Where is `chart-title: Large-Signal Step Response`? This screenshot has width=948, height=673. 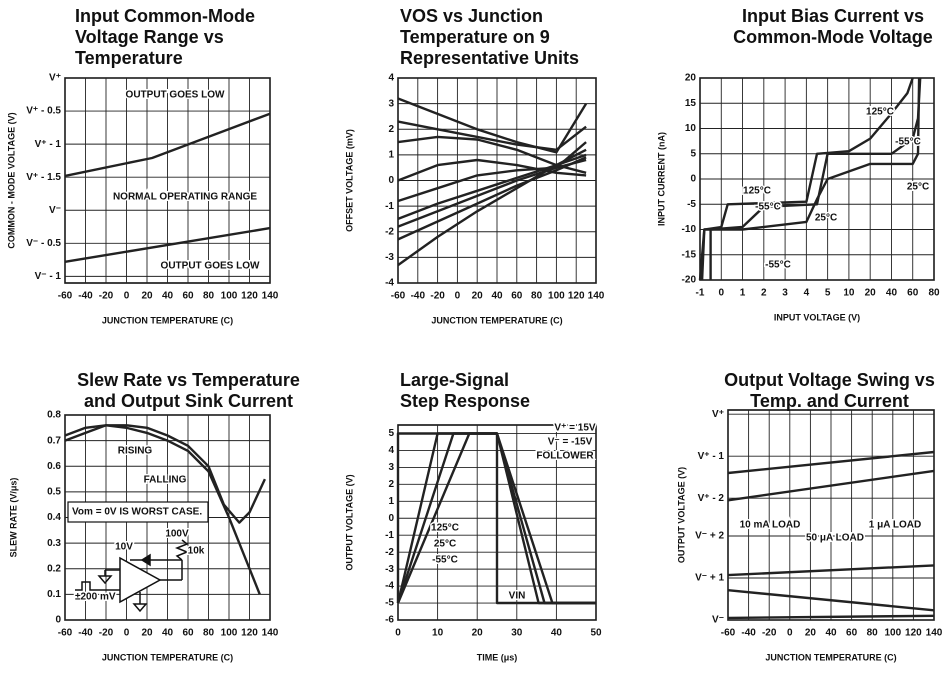 chart-title: Large-Signal Step Response is located at coordinates (465, 390).